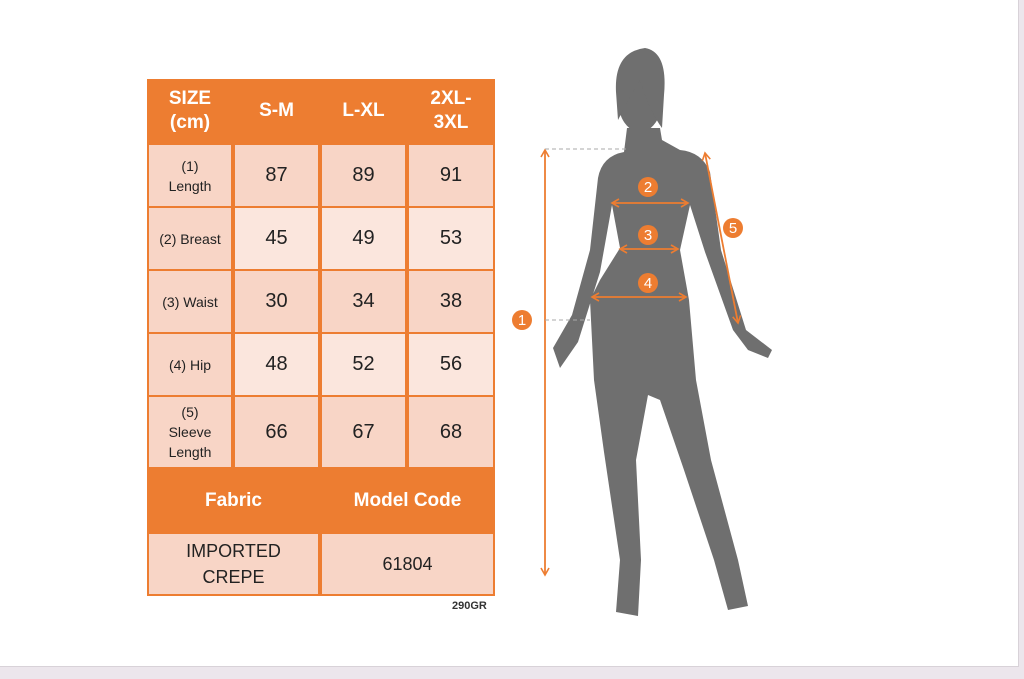  Describe the element at coordinates (190, 432) in the screenshot. I see `row-label: (5) Sleeve Length` at that location.